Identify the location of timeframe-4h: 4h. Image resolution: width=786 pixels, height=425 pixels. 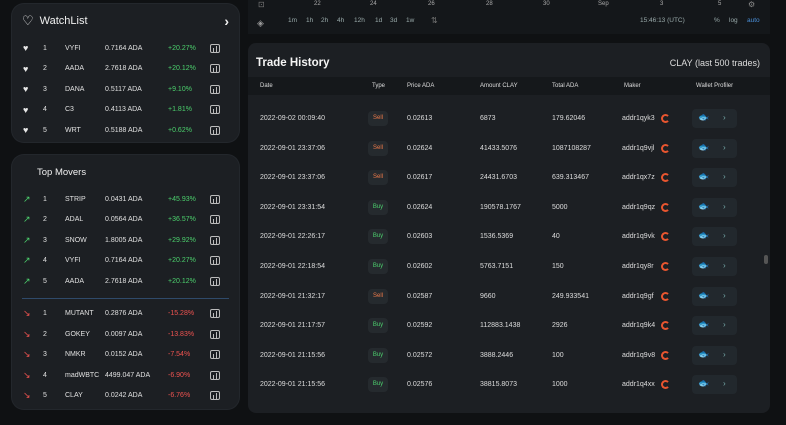
(341, 20).